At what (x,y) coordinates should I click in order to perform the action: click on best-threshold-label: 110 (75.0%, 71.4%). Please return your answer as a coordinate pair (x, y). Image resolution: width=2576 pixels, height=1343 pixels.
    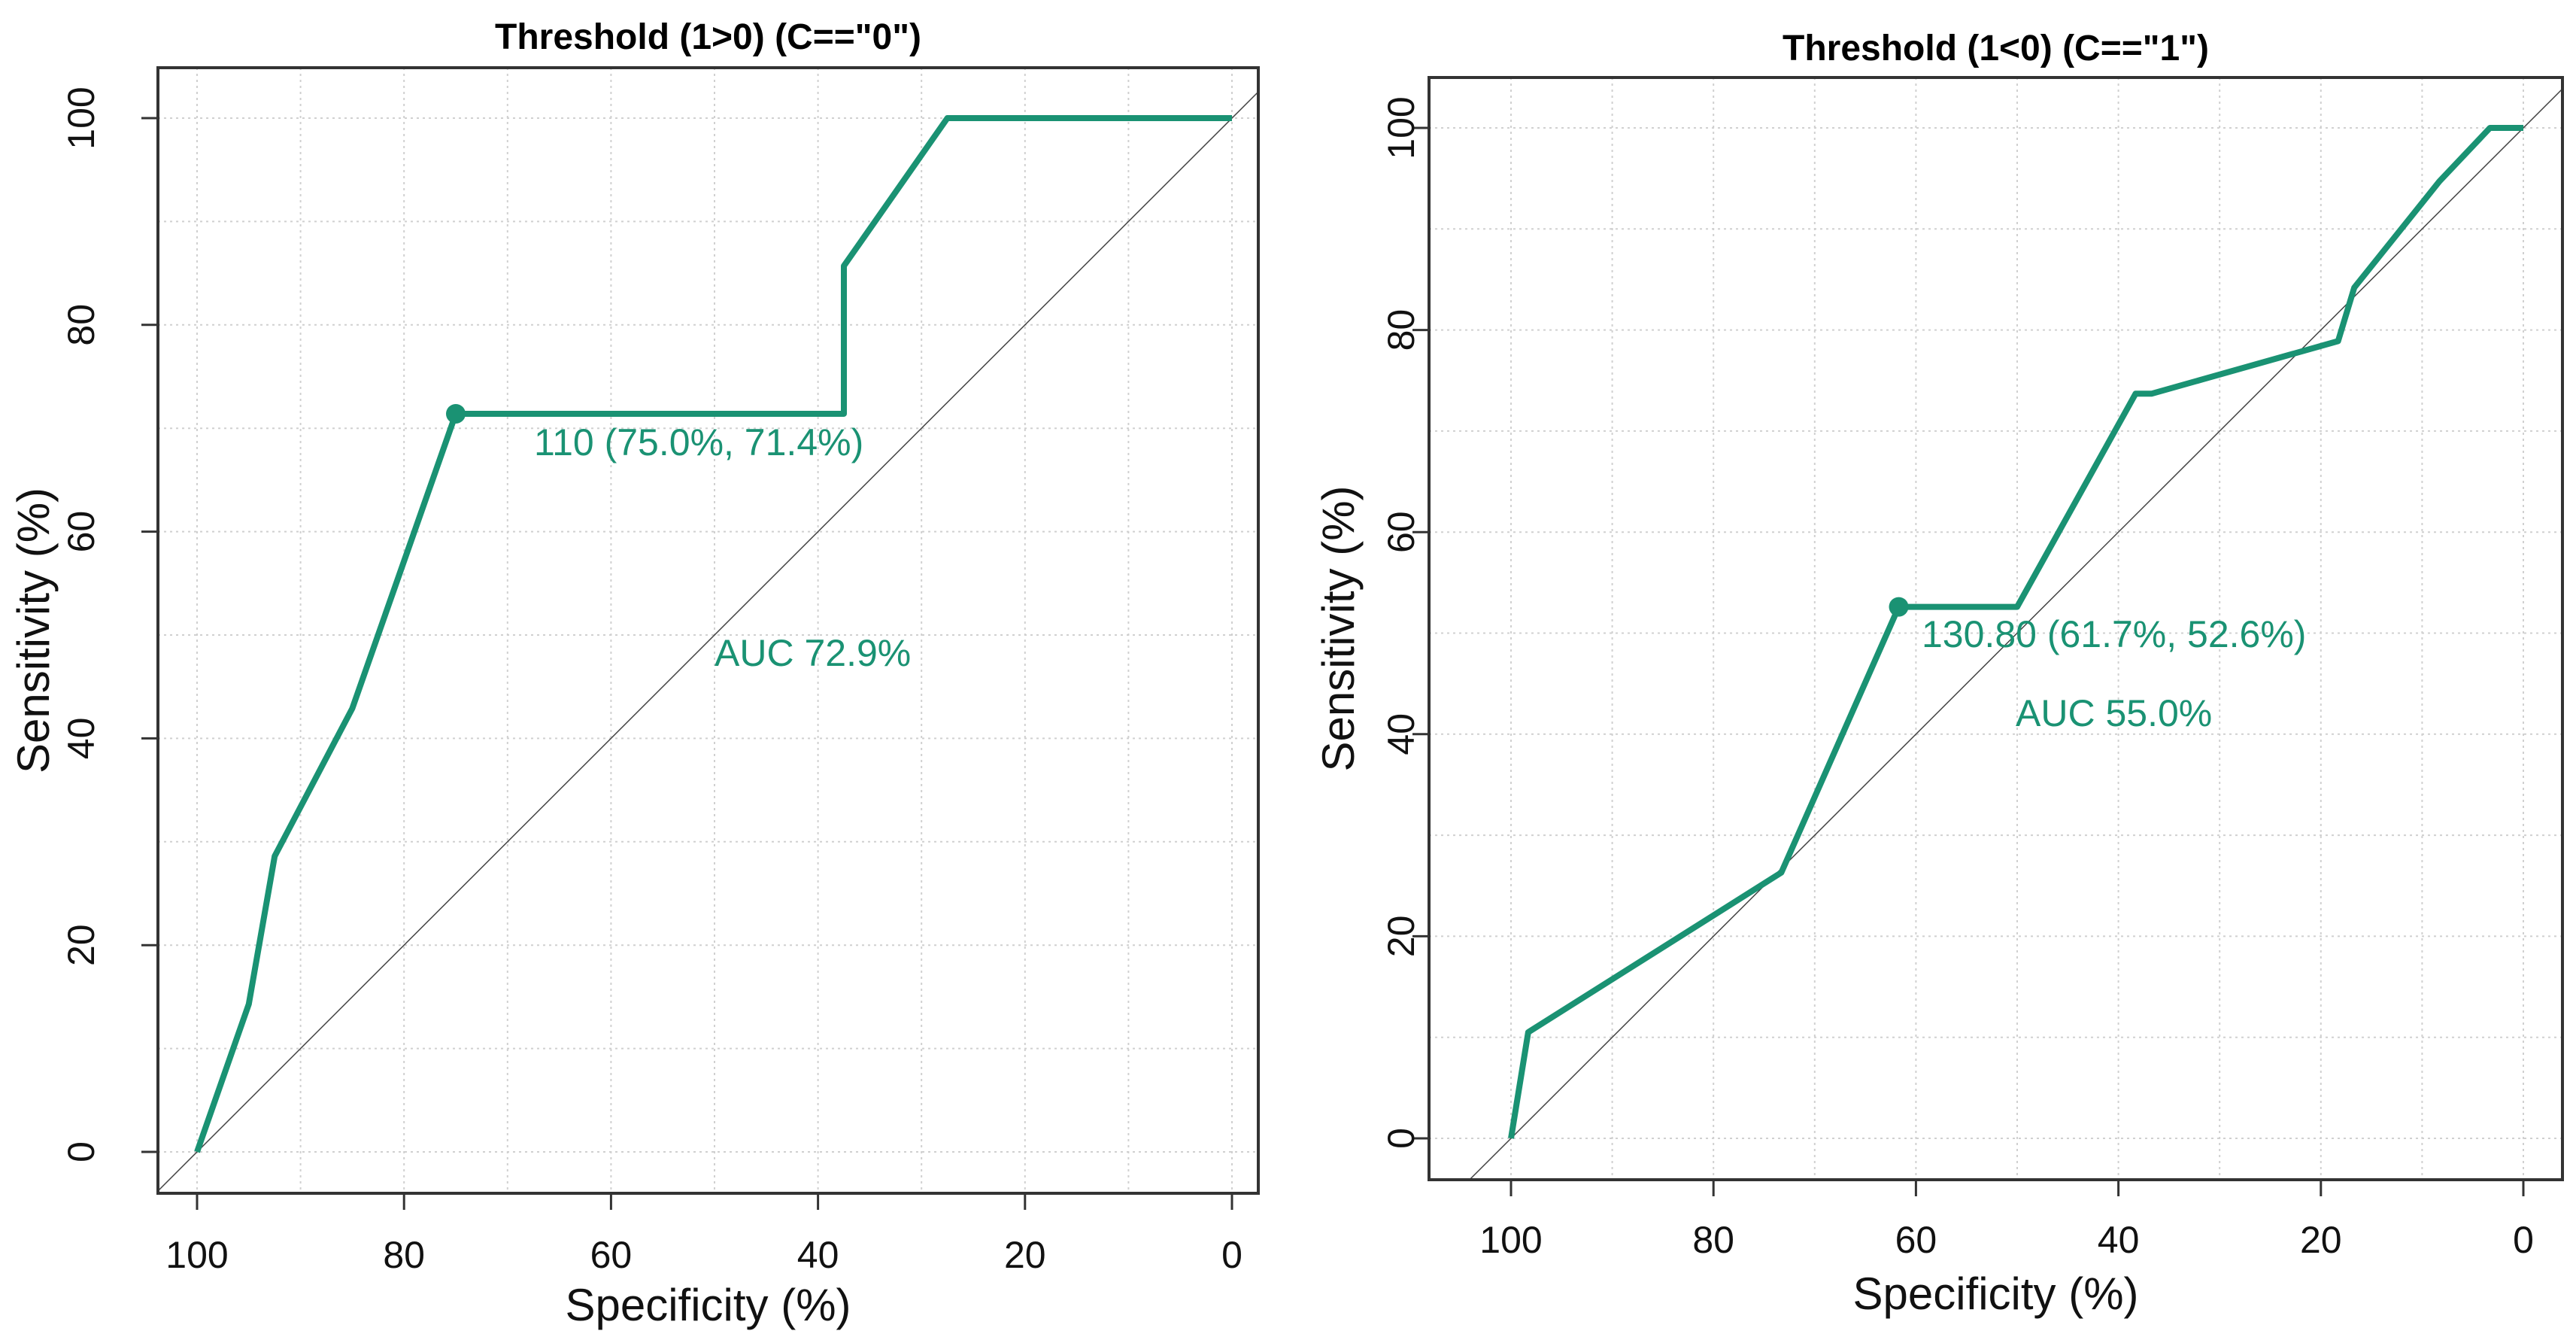
    Looking at the image, I should click on (698, 442).